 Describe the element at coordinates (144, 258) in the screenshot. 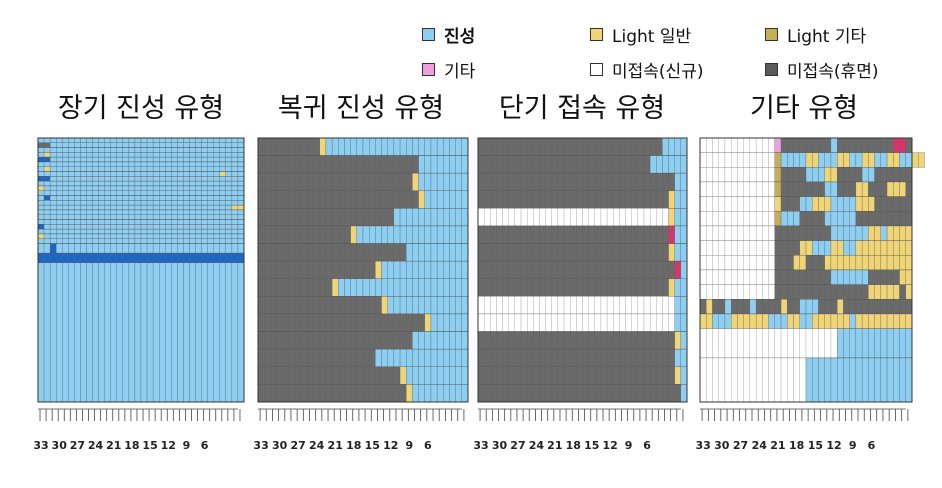

I see `sequence-cell-active-dark` at that location.